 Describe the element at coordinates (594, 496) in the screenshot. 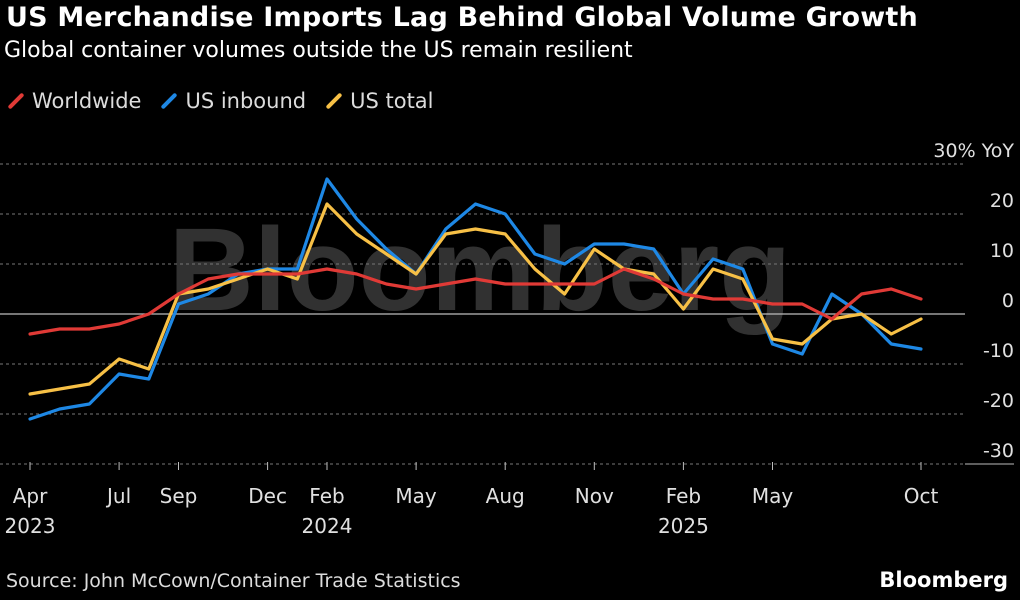

I see `x-tick-label: Nov` at that location.